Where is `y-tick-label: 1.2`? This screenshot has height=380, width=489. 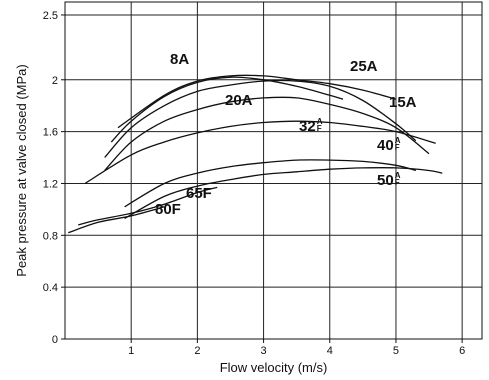 y-tick-label: 1.2 is located at coordinates (50, 184).